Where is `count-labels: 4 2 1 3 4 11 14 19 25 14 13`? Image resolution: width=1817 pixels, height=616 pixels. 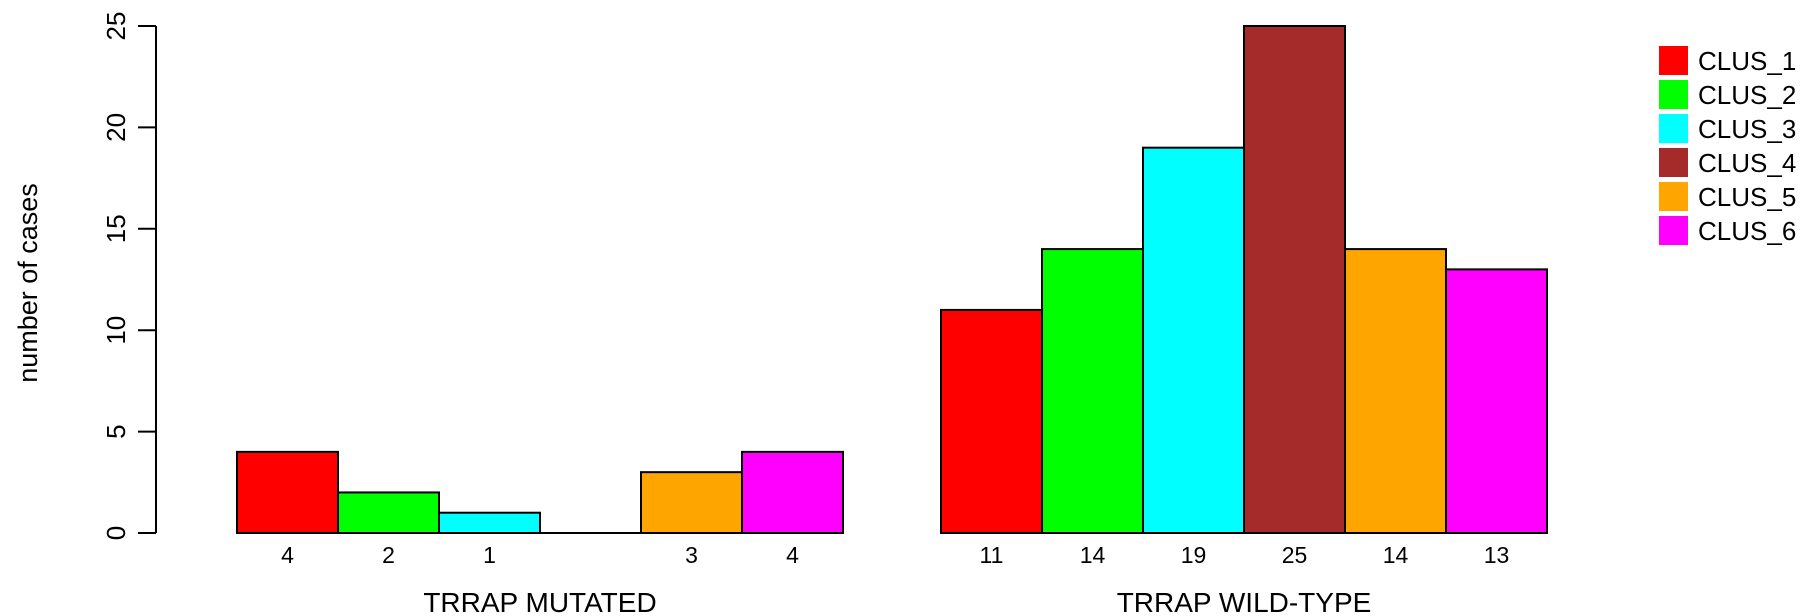
count-labels: 4 2 1 3 4 11 14 19 25 14 13 is located at coordinates (895, 555).